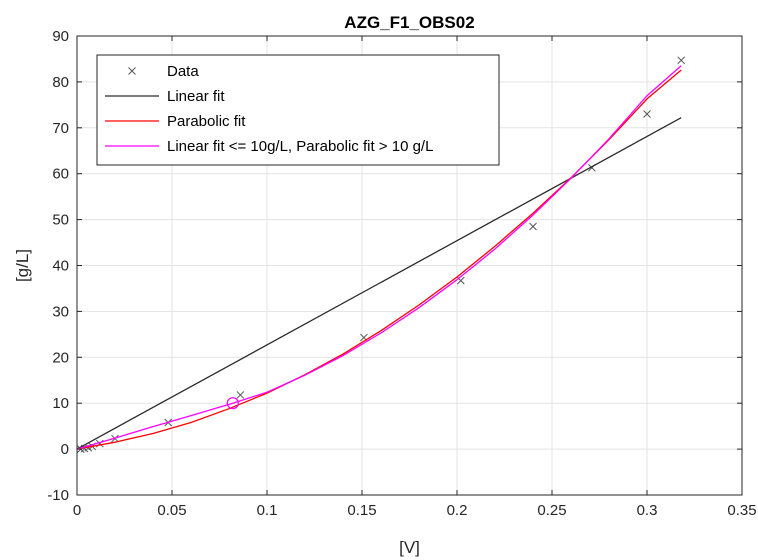  What do you see at coordinates (457, 510) in the screenshot?
I see `x-tick-label: 0.2` at bounding box center [457, 510].